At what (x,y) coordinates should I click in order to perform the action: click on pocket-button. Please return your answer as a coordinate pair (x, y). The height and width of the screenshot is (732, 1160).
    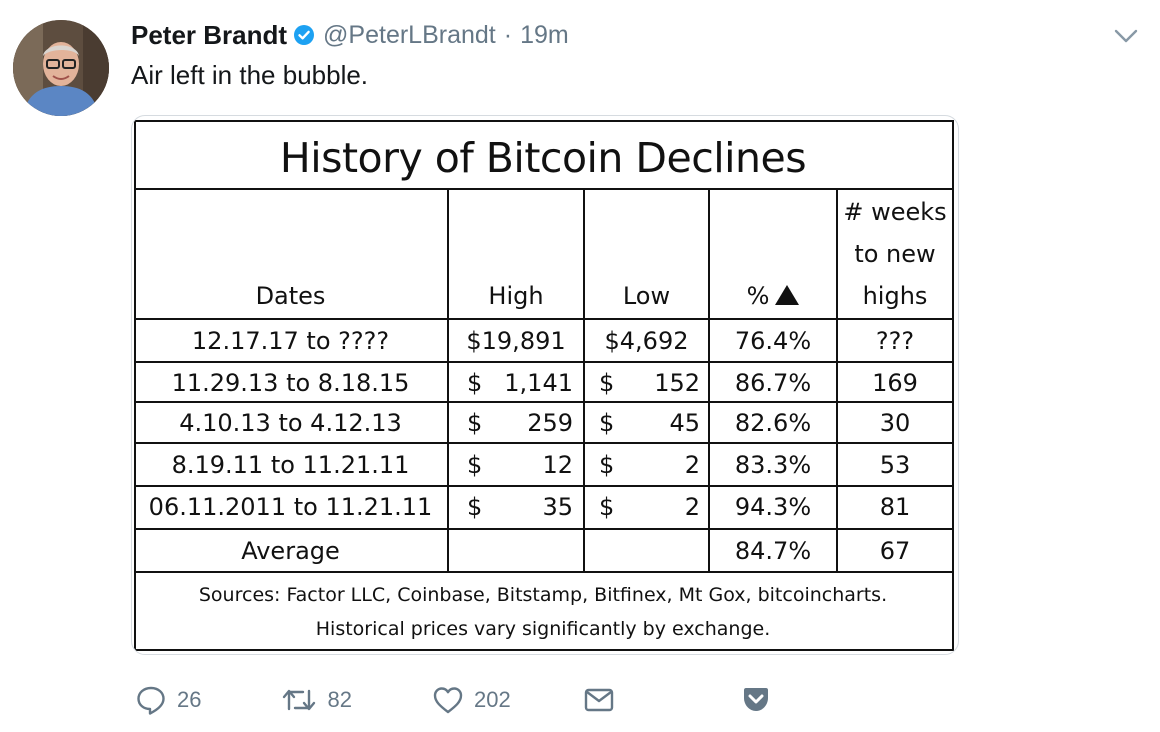
    Looking at the image, I should click on (756, 700).